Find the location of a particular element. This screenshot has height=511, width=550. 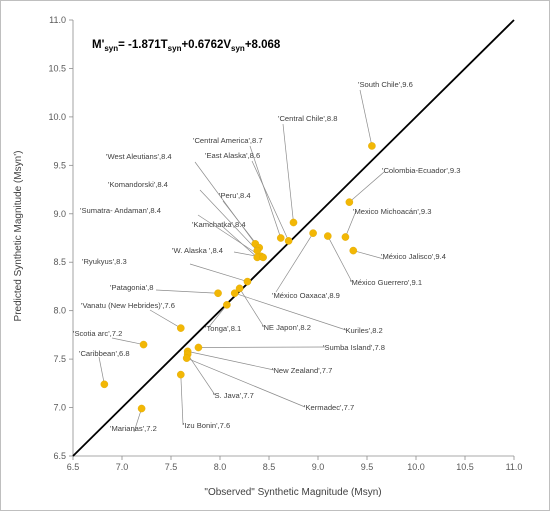

eq-lhs: M' is located at coordinates (98, 45).